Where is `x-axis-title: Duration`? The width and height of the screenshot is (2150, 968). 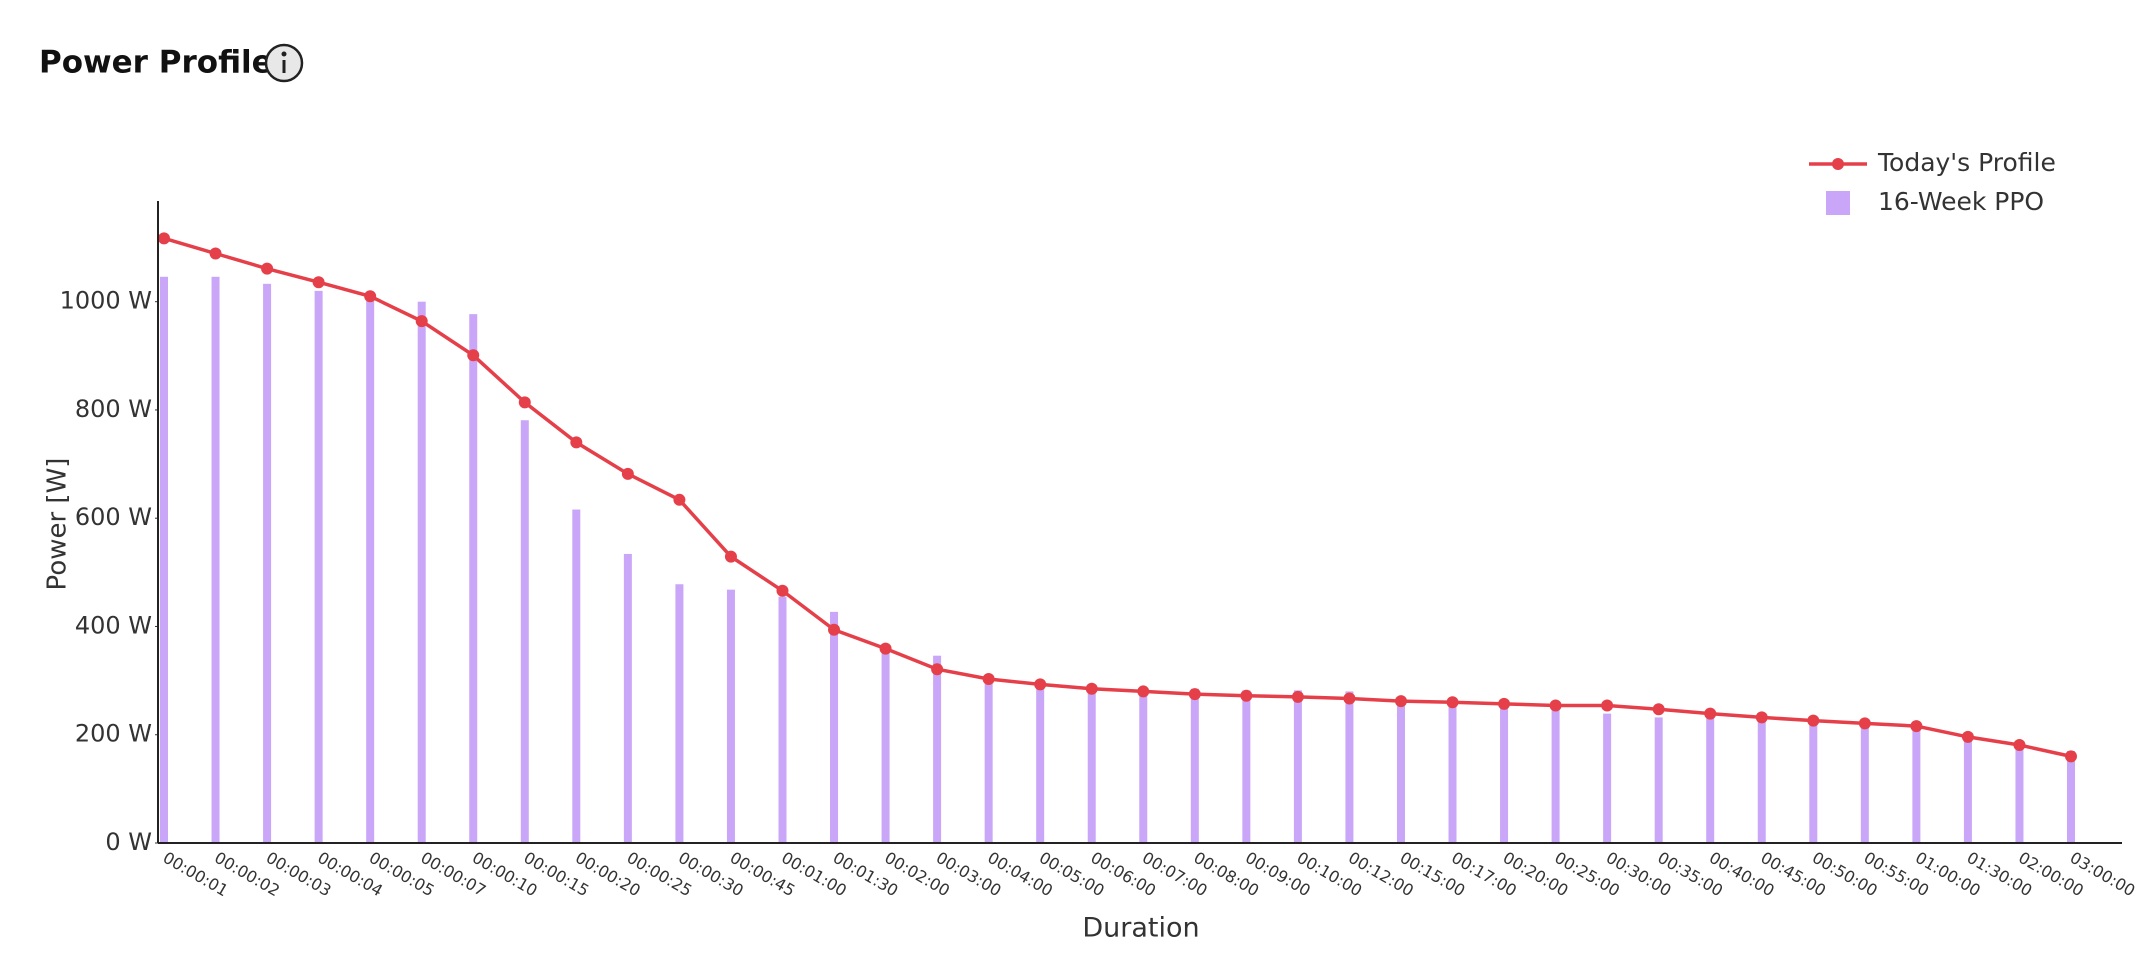
x-axis-title: Duration is located at coordinates (1140, 928).